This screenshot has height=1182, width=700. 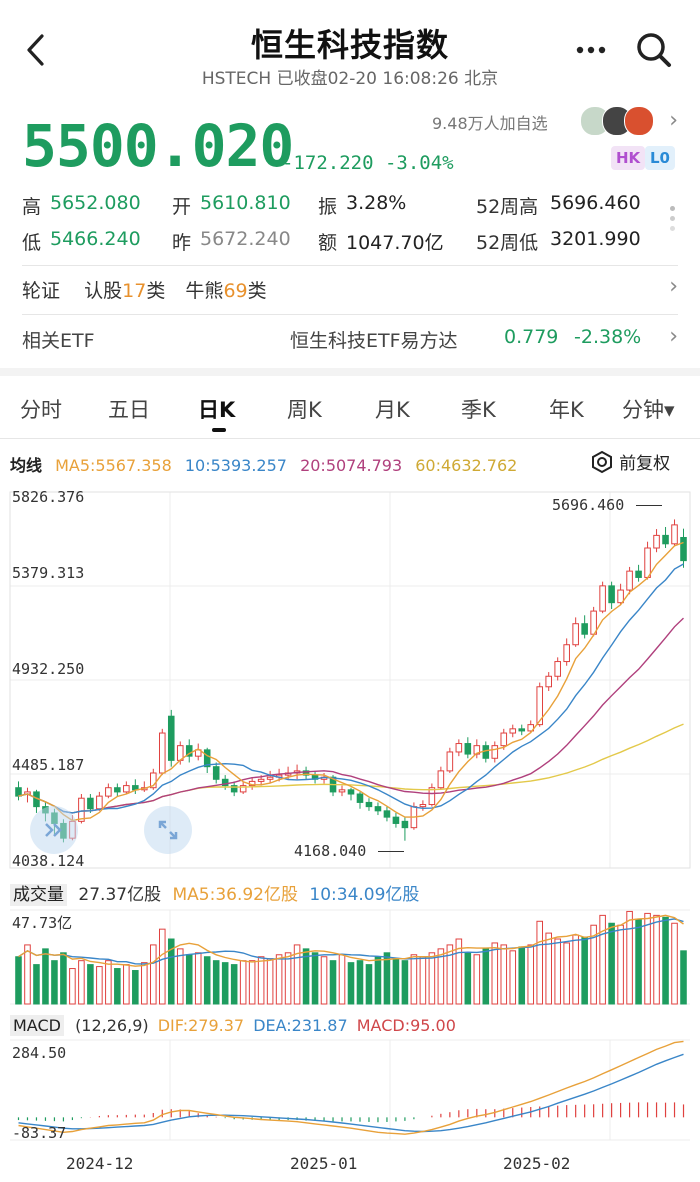 I want to click on tab-monthly-k: 月K, so click(x=392, y=410).